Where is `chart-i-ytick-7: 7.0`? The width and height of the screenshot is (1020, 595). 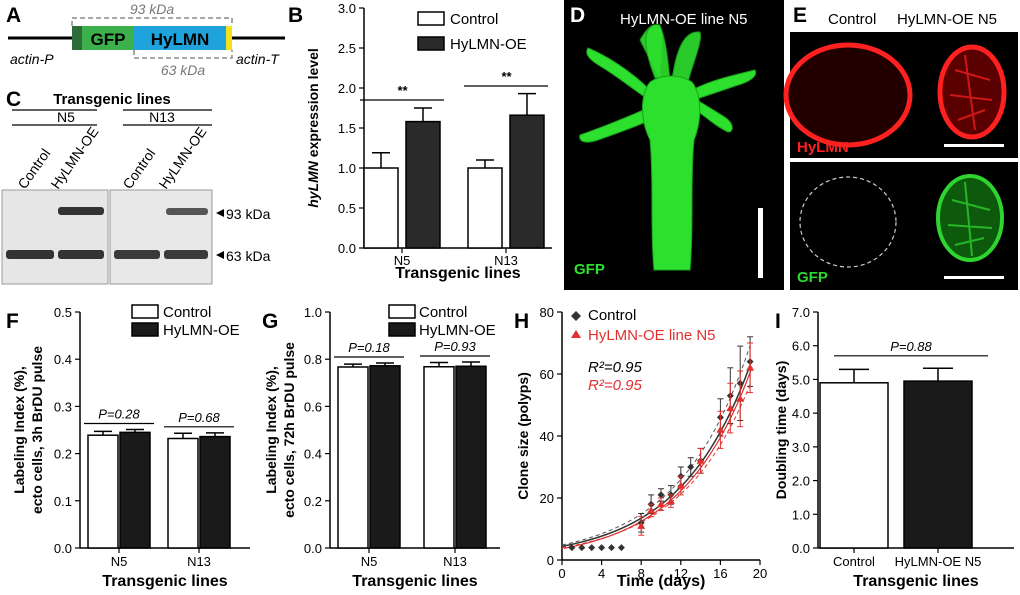
chart-i-ytick-7: 7.0 is located at coordinates (801, 312).